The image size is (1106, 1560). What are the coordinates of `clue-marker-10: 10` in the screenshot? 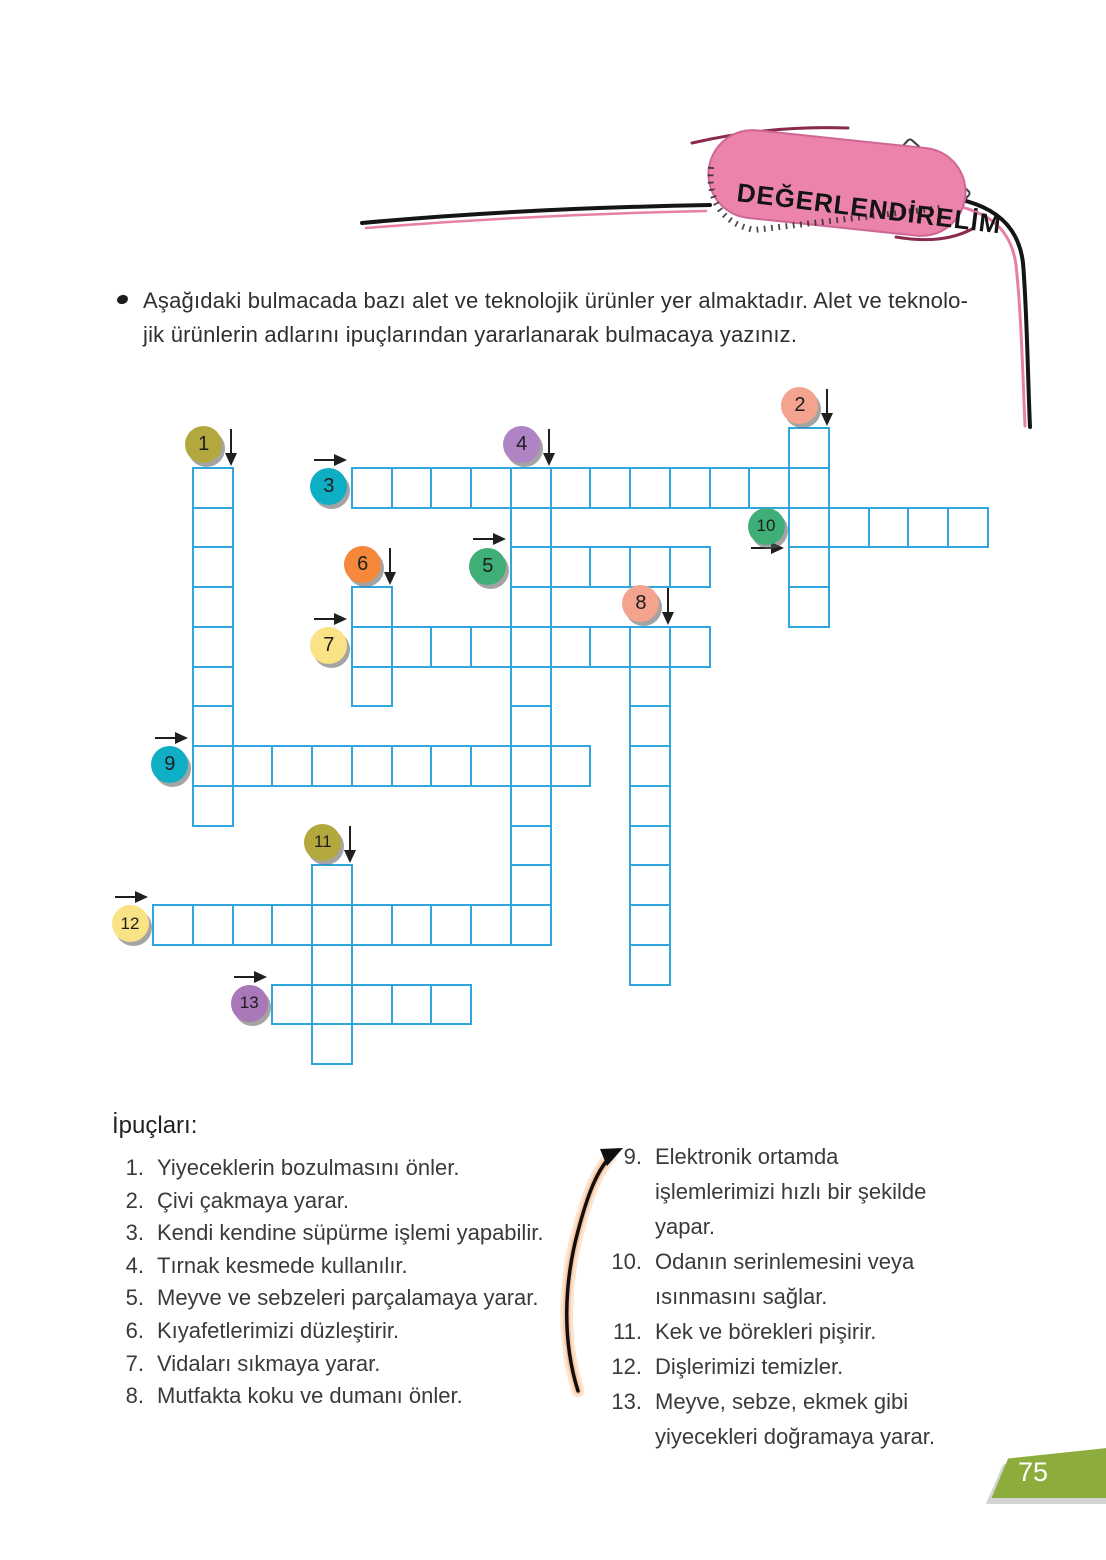 It's located at (766, 526).